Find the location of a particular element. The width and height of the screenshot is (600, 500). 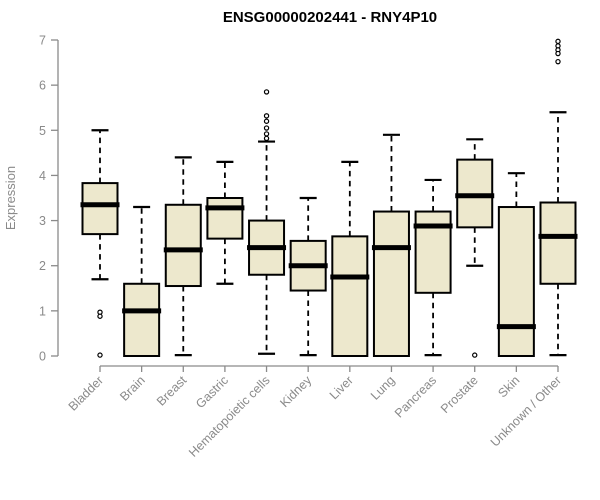

box-prostate is located at coordinates (475, 248).